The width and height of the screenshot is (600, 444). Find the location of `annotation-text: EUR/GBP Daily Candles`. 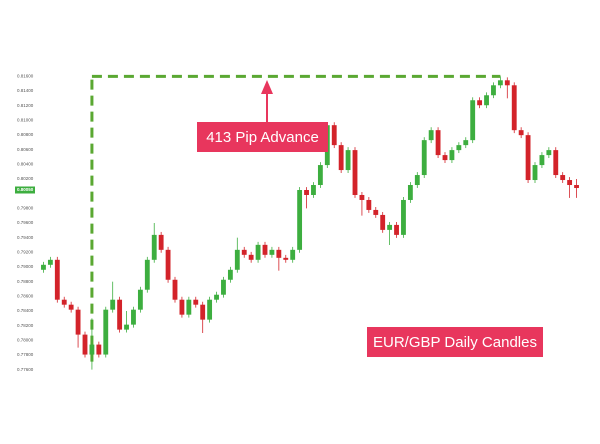

annotation-text: EUR/GBP Daily Candles is located at coordinates (455, 342).